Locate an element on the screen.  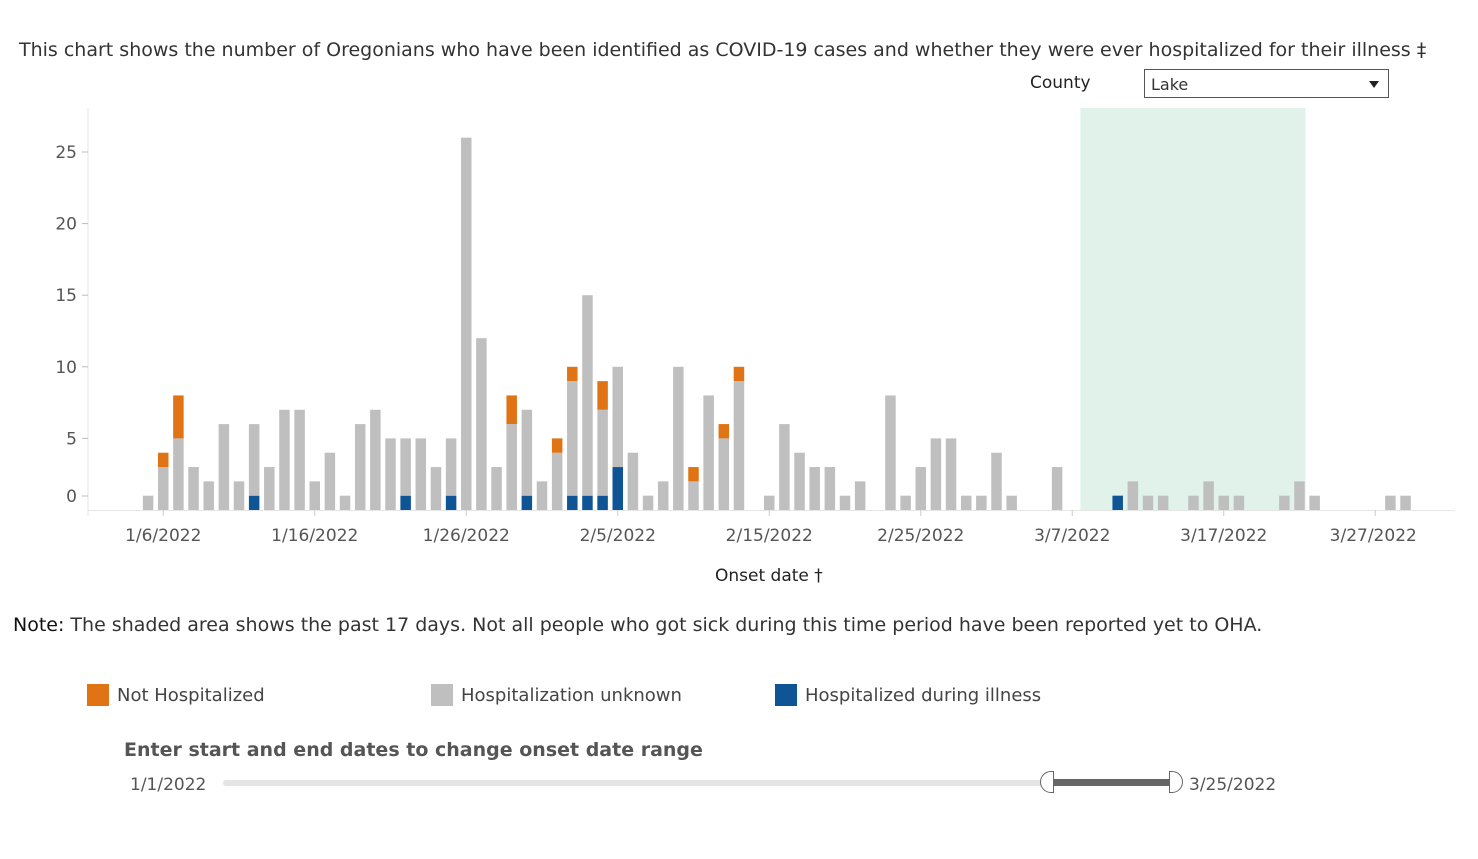
slider-end-handle is located at coordinates (1176, 782).